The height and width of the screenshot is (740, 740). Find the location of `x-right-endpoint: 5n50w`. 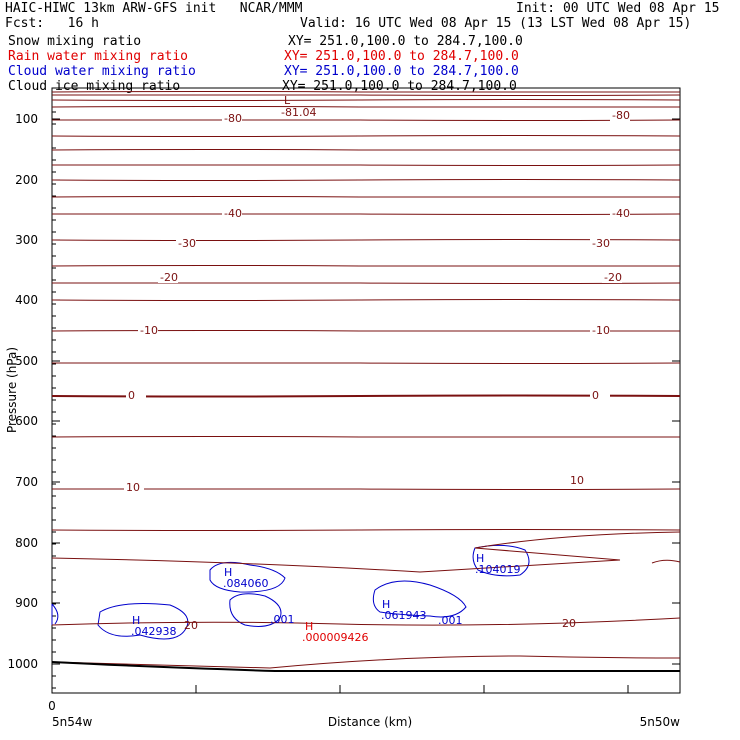

x-right-endpoint: 5n50w is located at coordinates (660, 722).